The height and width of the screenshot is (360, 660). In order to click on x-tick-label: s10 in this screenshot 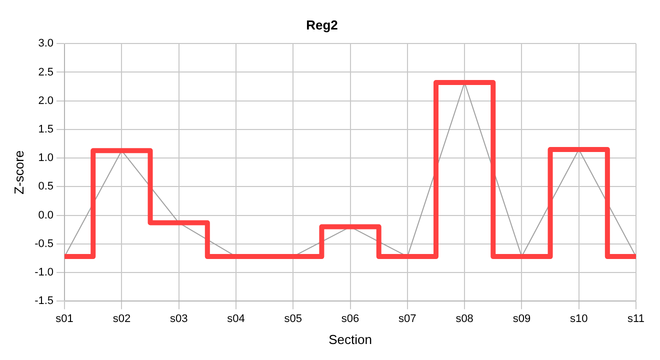, I will do `click(579, 318)`.